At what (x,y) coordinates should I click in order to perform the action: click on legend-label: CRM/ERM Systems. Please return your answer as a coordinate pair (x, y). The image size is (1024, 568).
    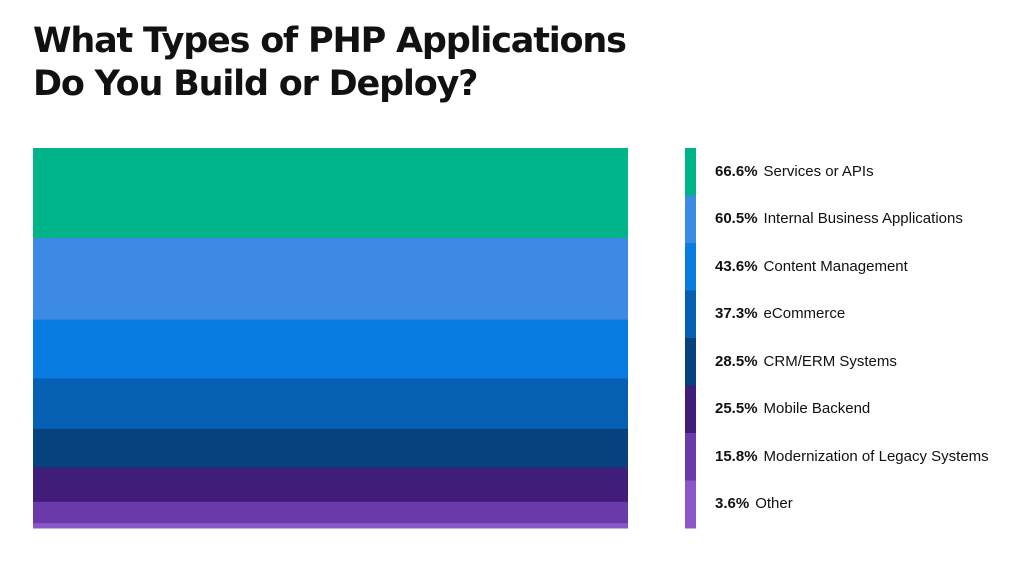
    Looking at the image, I should click on (830, 361).